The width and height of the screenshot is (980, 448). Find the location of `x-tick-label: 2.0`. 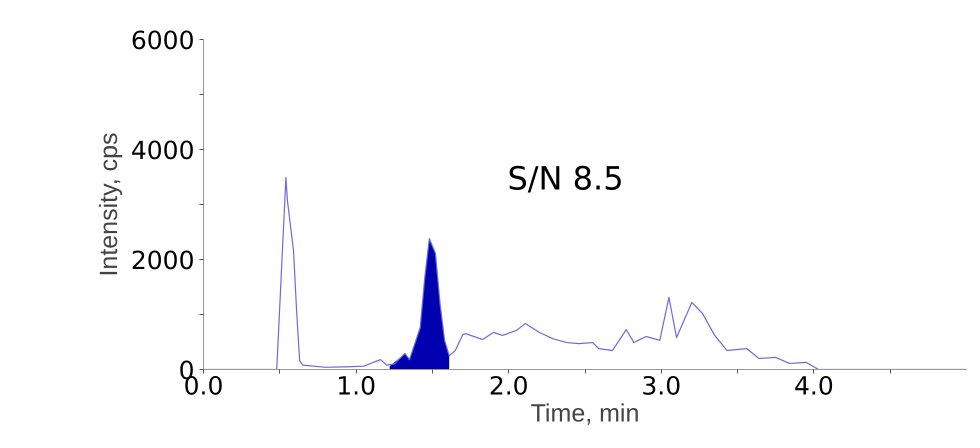

x-tick-label: 2.0 is located at coordinates (508, 386).